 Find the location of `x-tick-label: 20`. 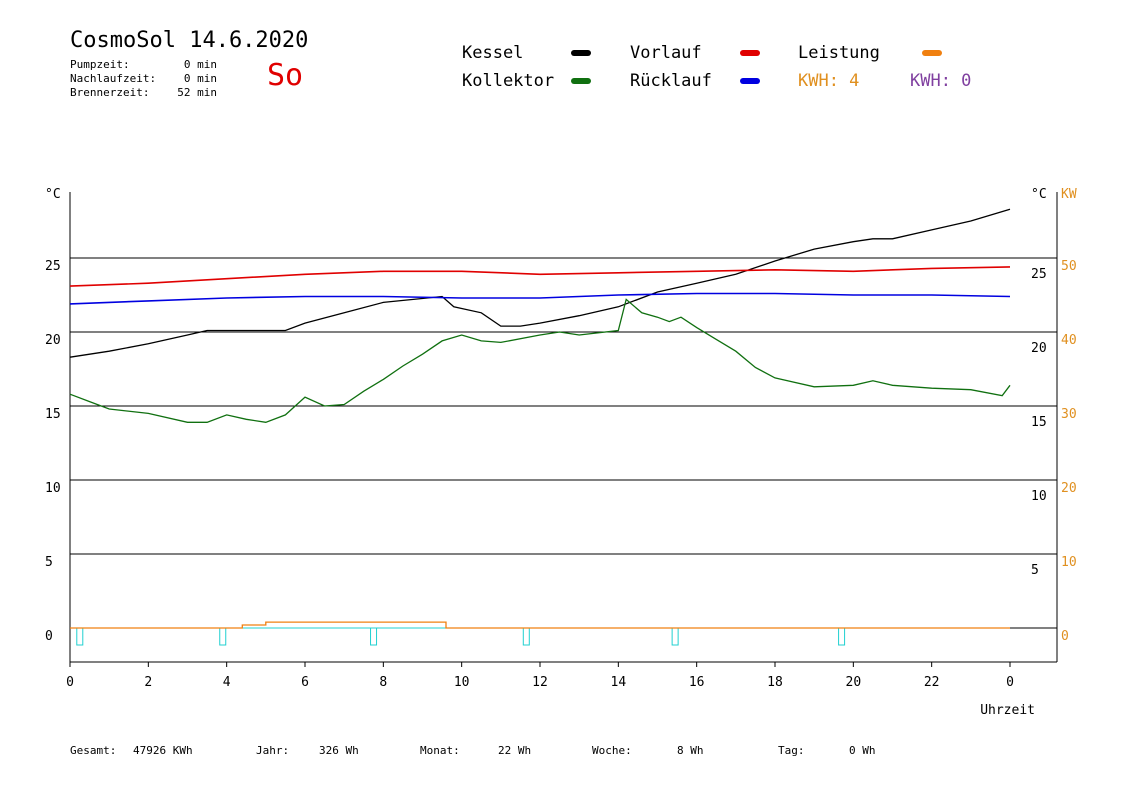

x-tick-label: 20 is located at coordinates (854, 682).